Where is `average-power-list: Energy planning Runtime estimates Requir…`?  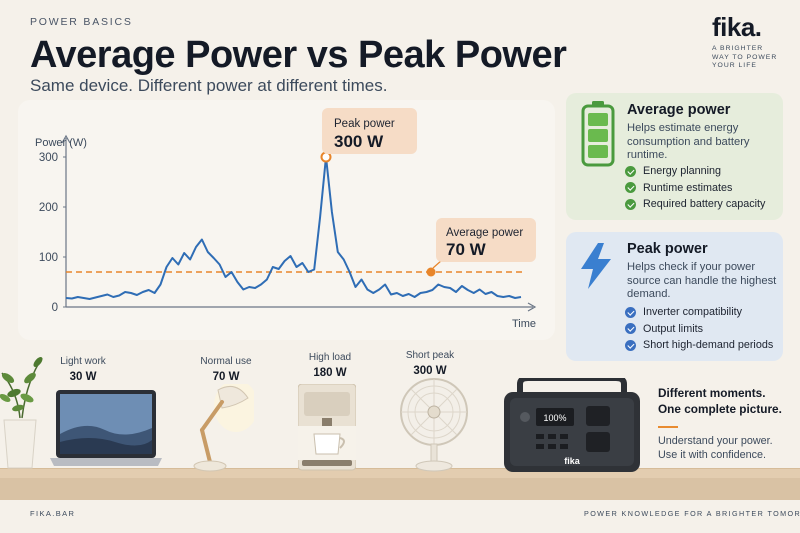 average-power-list: Energy planning Runtime estimates Requir… is located at coordinates (695, 188).